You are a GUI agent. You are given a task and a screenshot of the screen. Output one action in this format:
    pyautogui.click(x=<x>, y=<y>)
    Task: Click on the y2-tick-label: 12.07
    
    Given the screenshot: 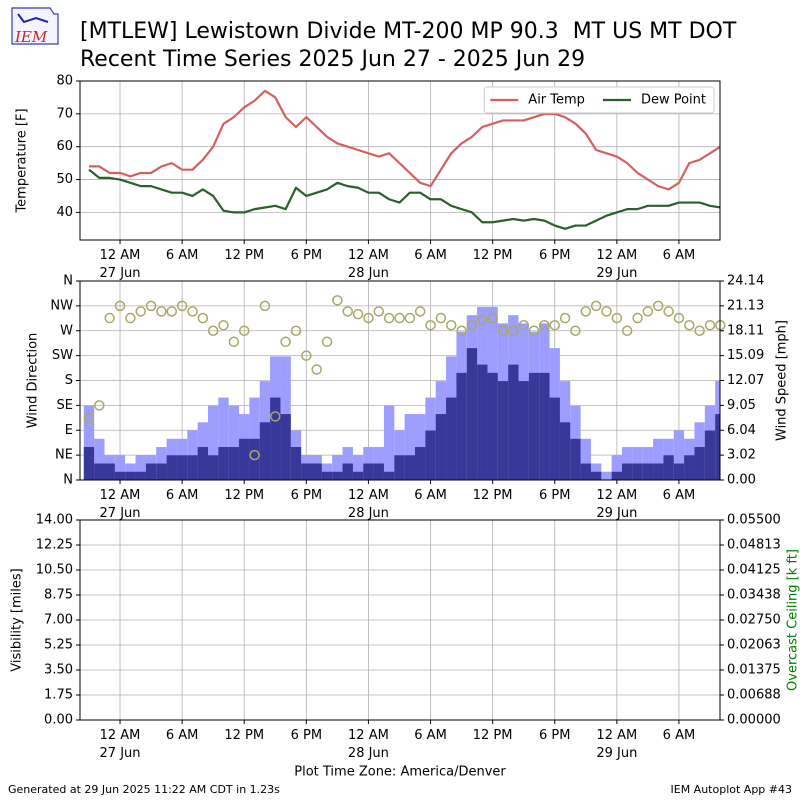 What is the action you would take?
    pyautogui.click(x=745, y=380)
    